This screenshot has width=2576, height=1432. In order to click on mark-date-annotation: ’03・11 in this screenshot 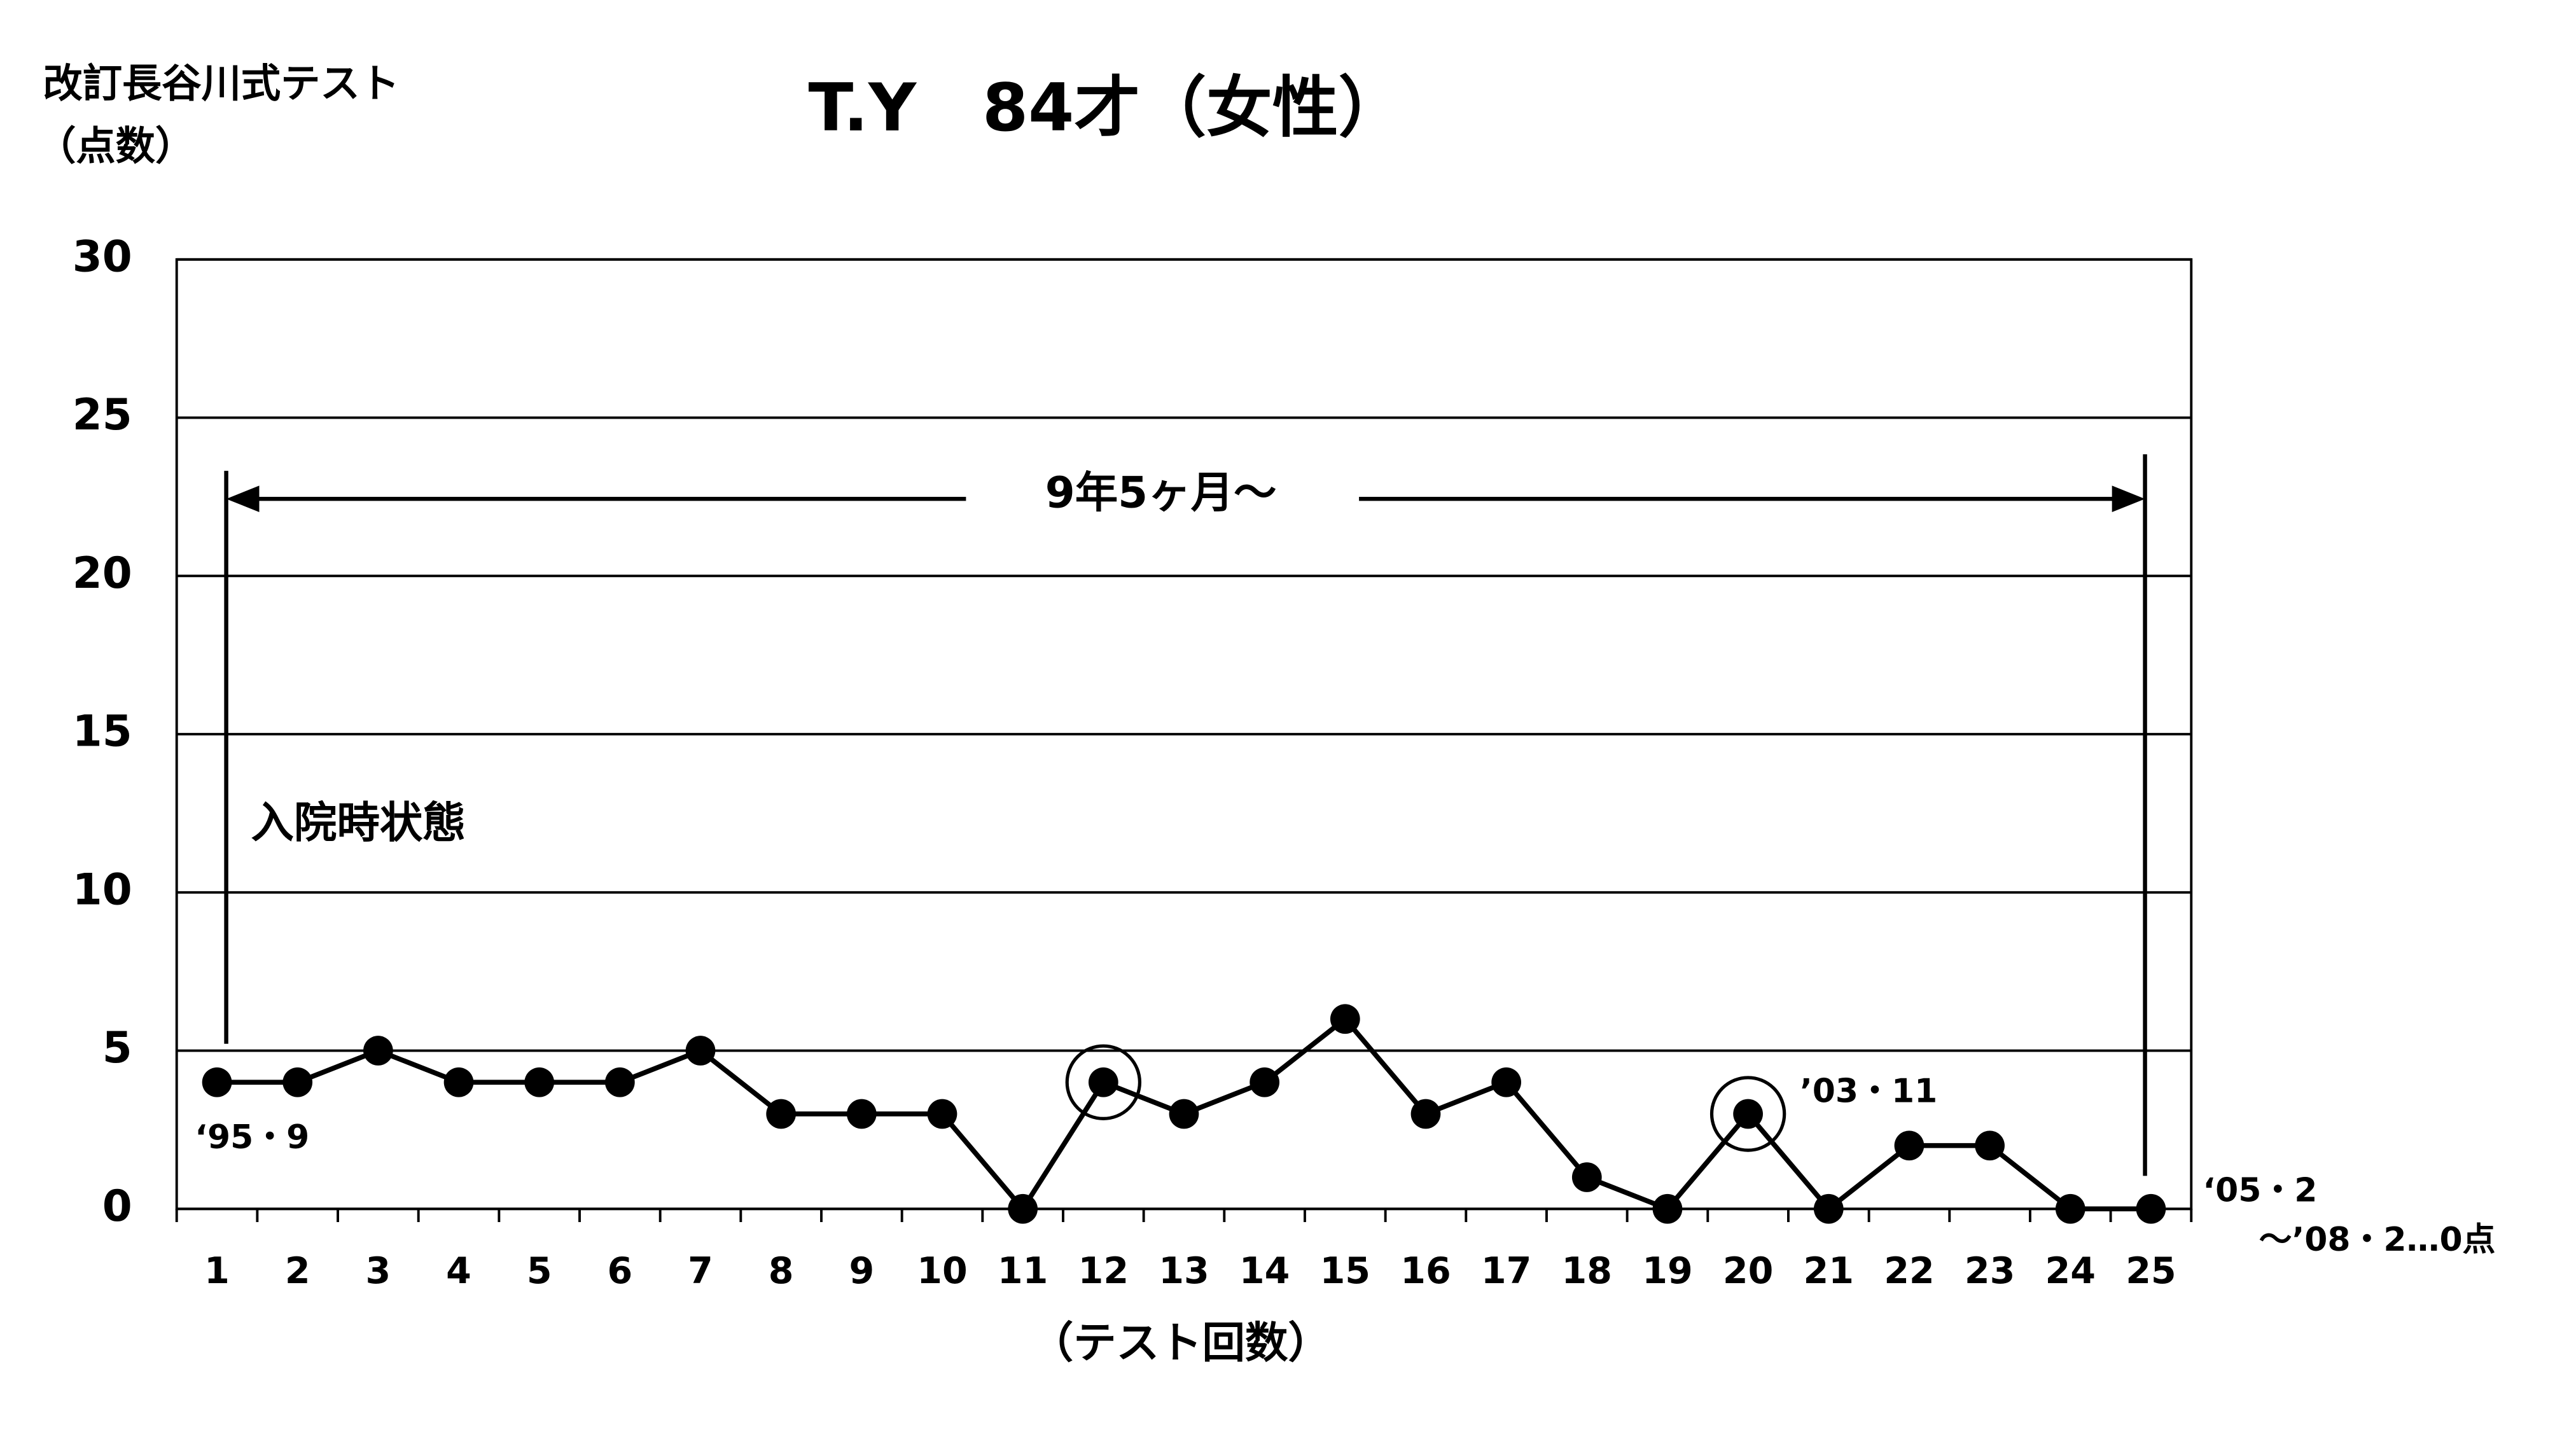, I will do `click(1868, 1092)`.